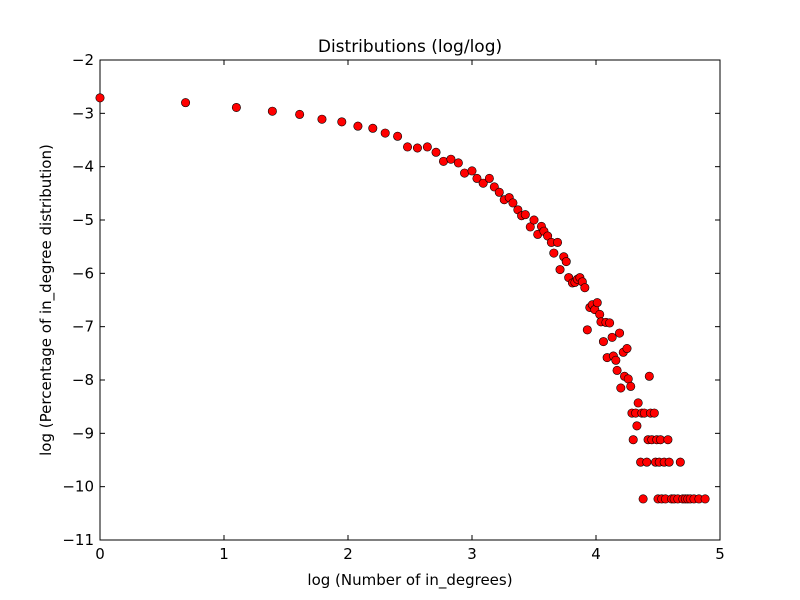  Describe the element at coordinates (83, 60) in the screenshot. I see `y-tick-label: −2` at that location.